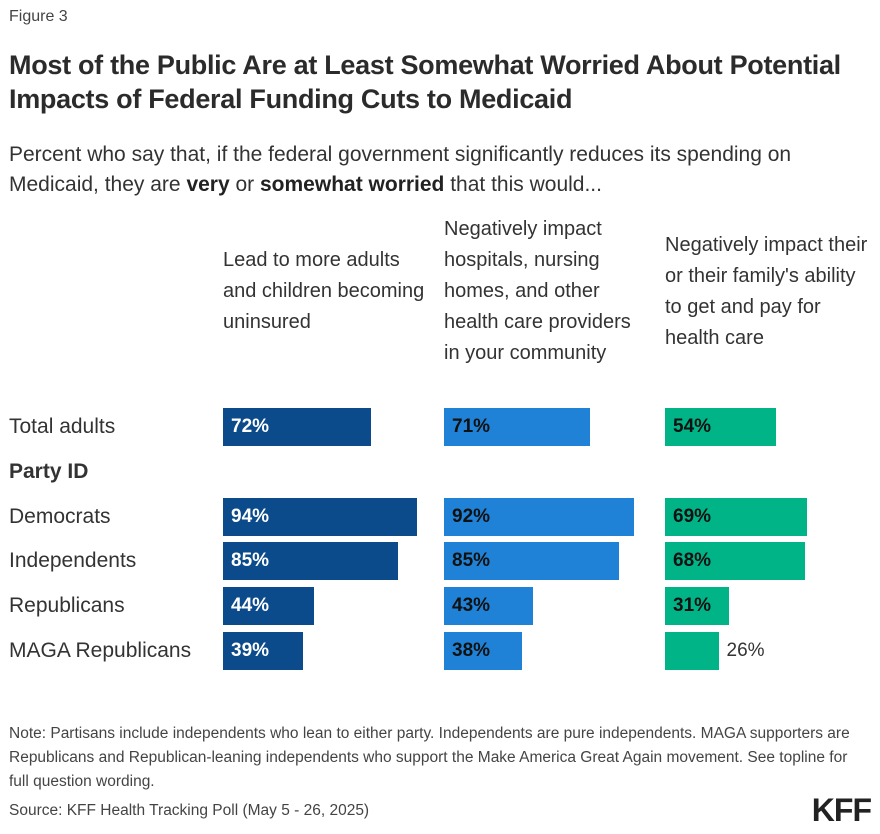 The width and height of the screenshot is (880, 834). Describe the element at coordinates (100, 650) in the screenshot. I see `row-label-maga-republicans: MAGA Republicans` at that location.